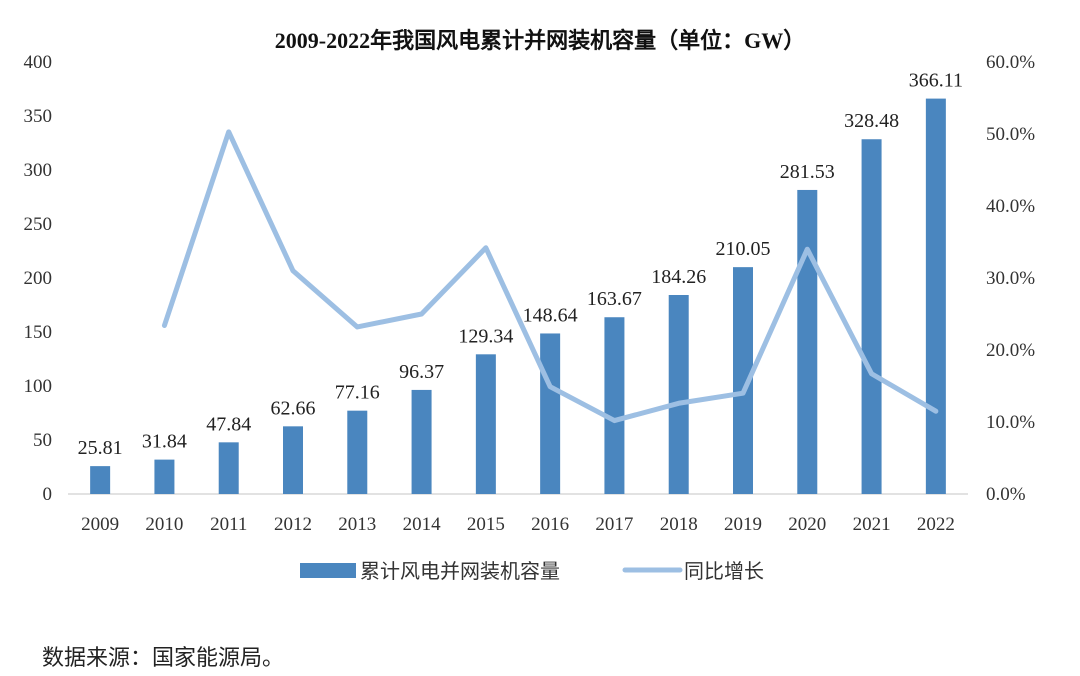  Describe the element at coordinates (743, 249) in the screenshot. I see `bar-data-label: 210.05` at that location.